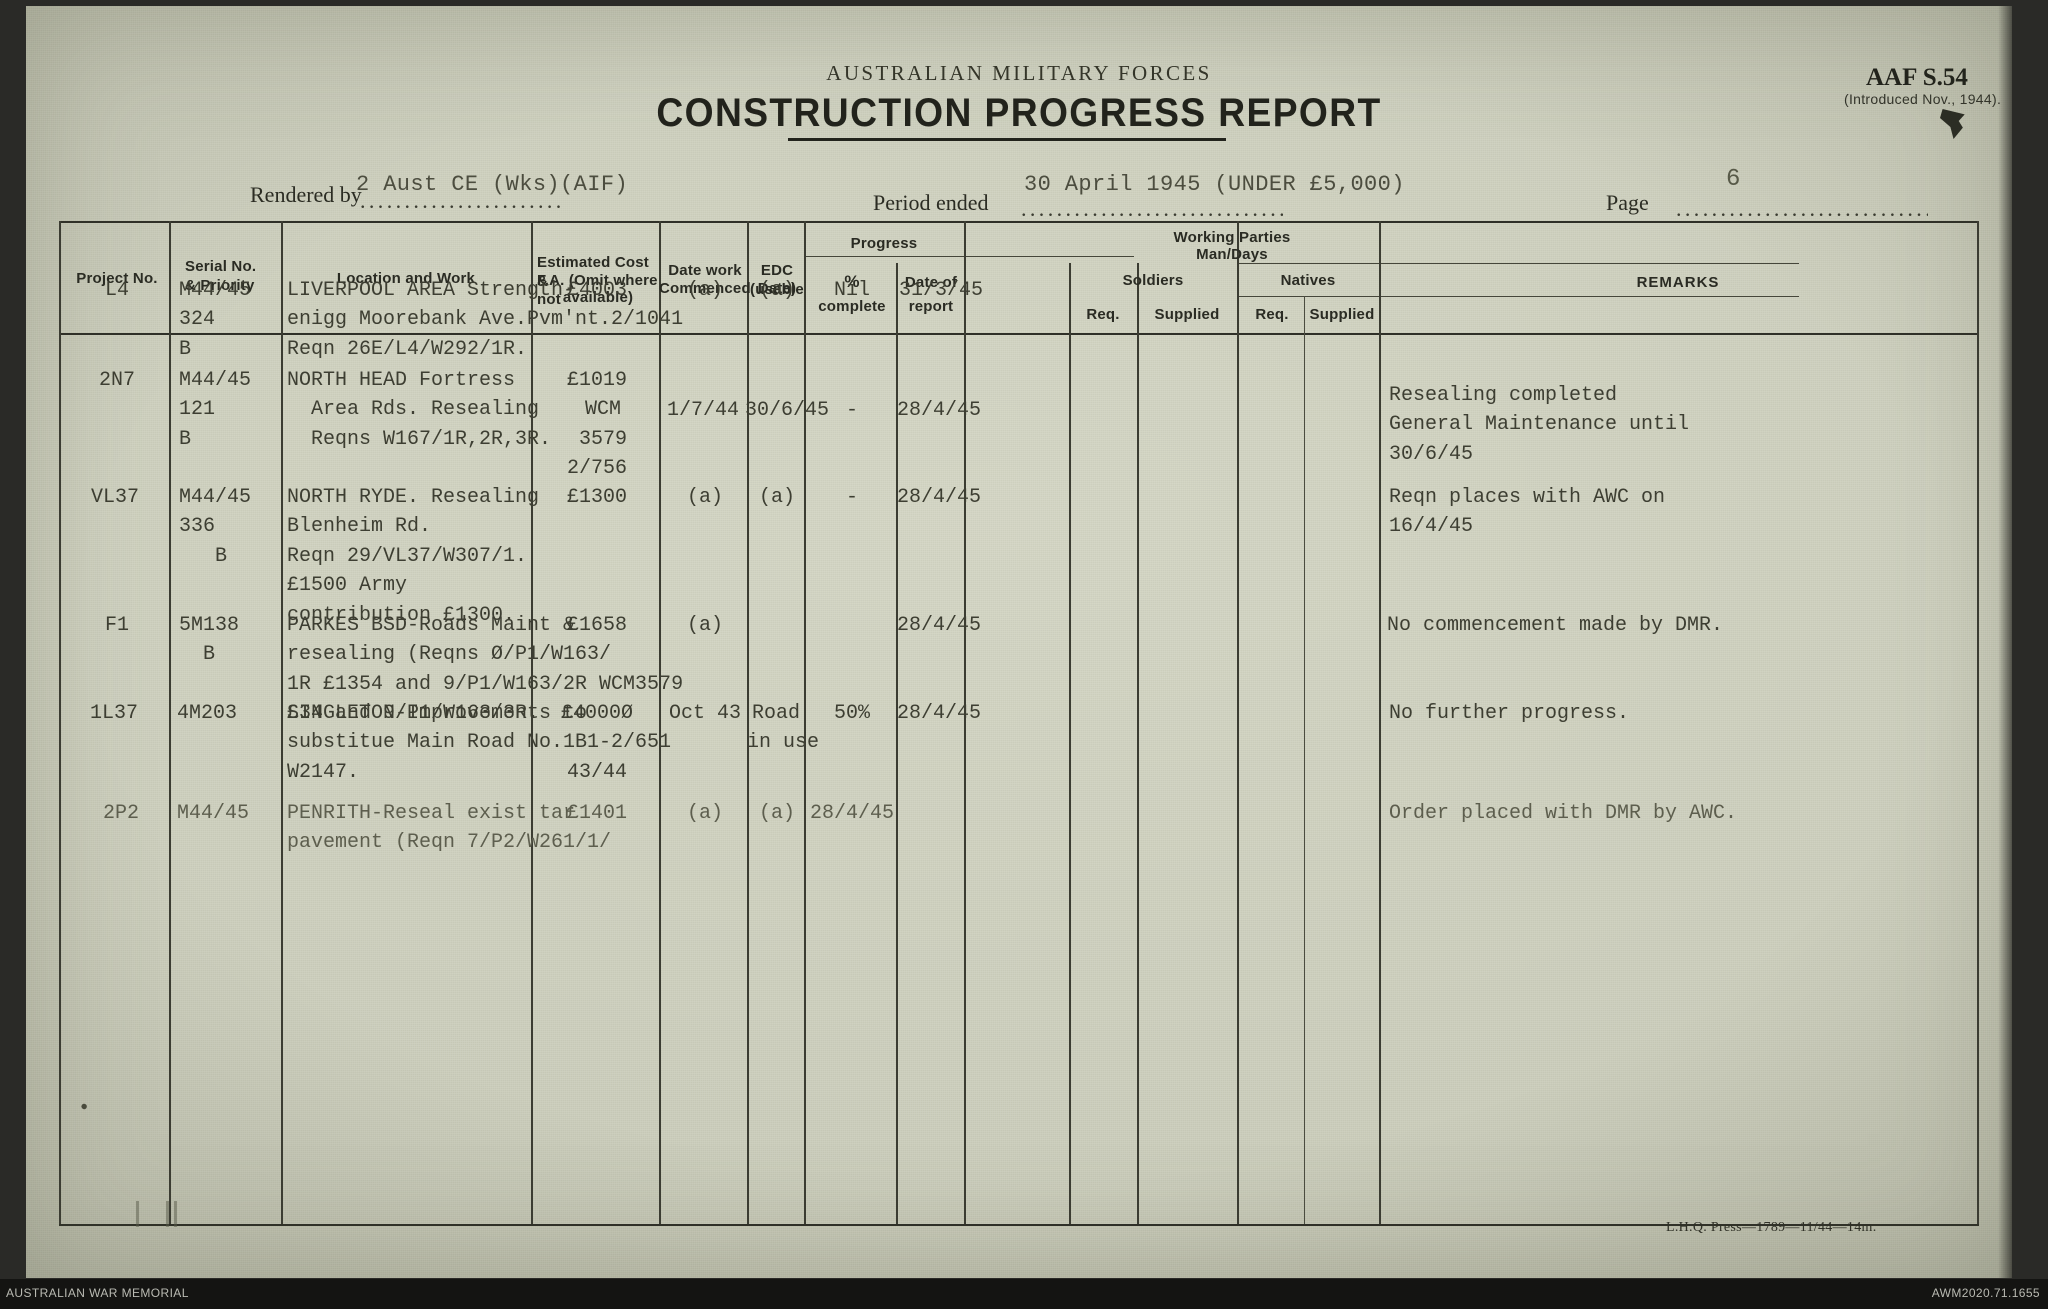  Describe the element at coordinates (1342, 314) in the screenshot. I see `colhead-natives-supplied: Supplied` at that location.